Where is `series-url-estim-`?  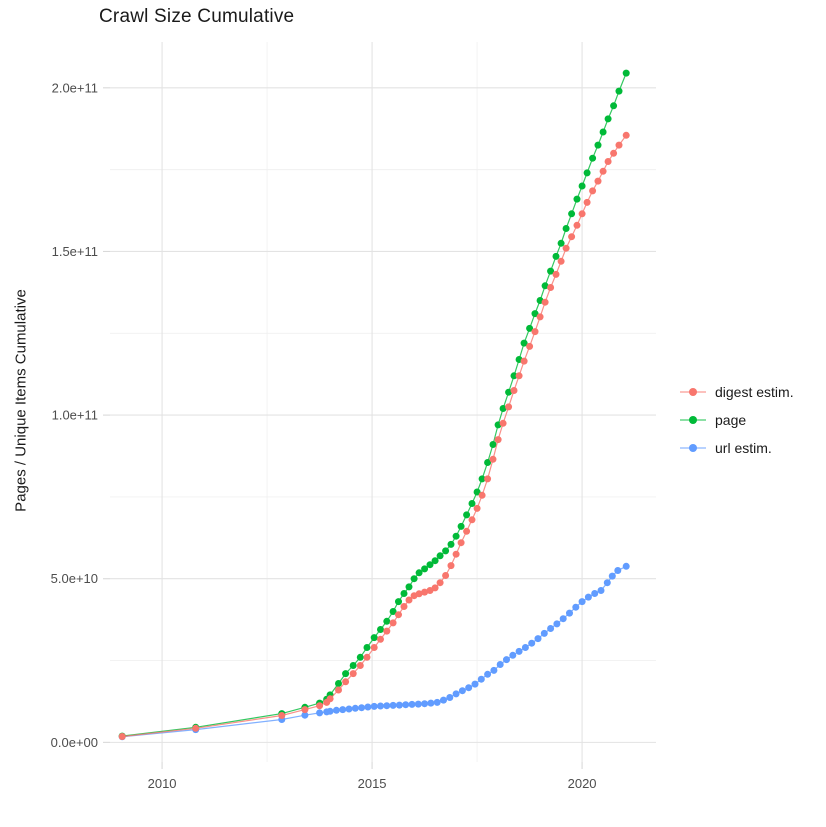
series-url-estim- is located at coordinates (374, 651).